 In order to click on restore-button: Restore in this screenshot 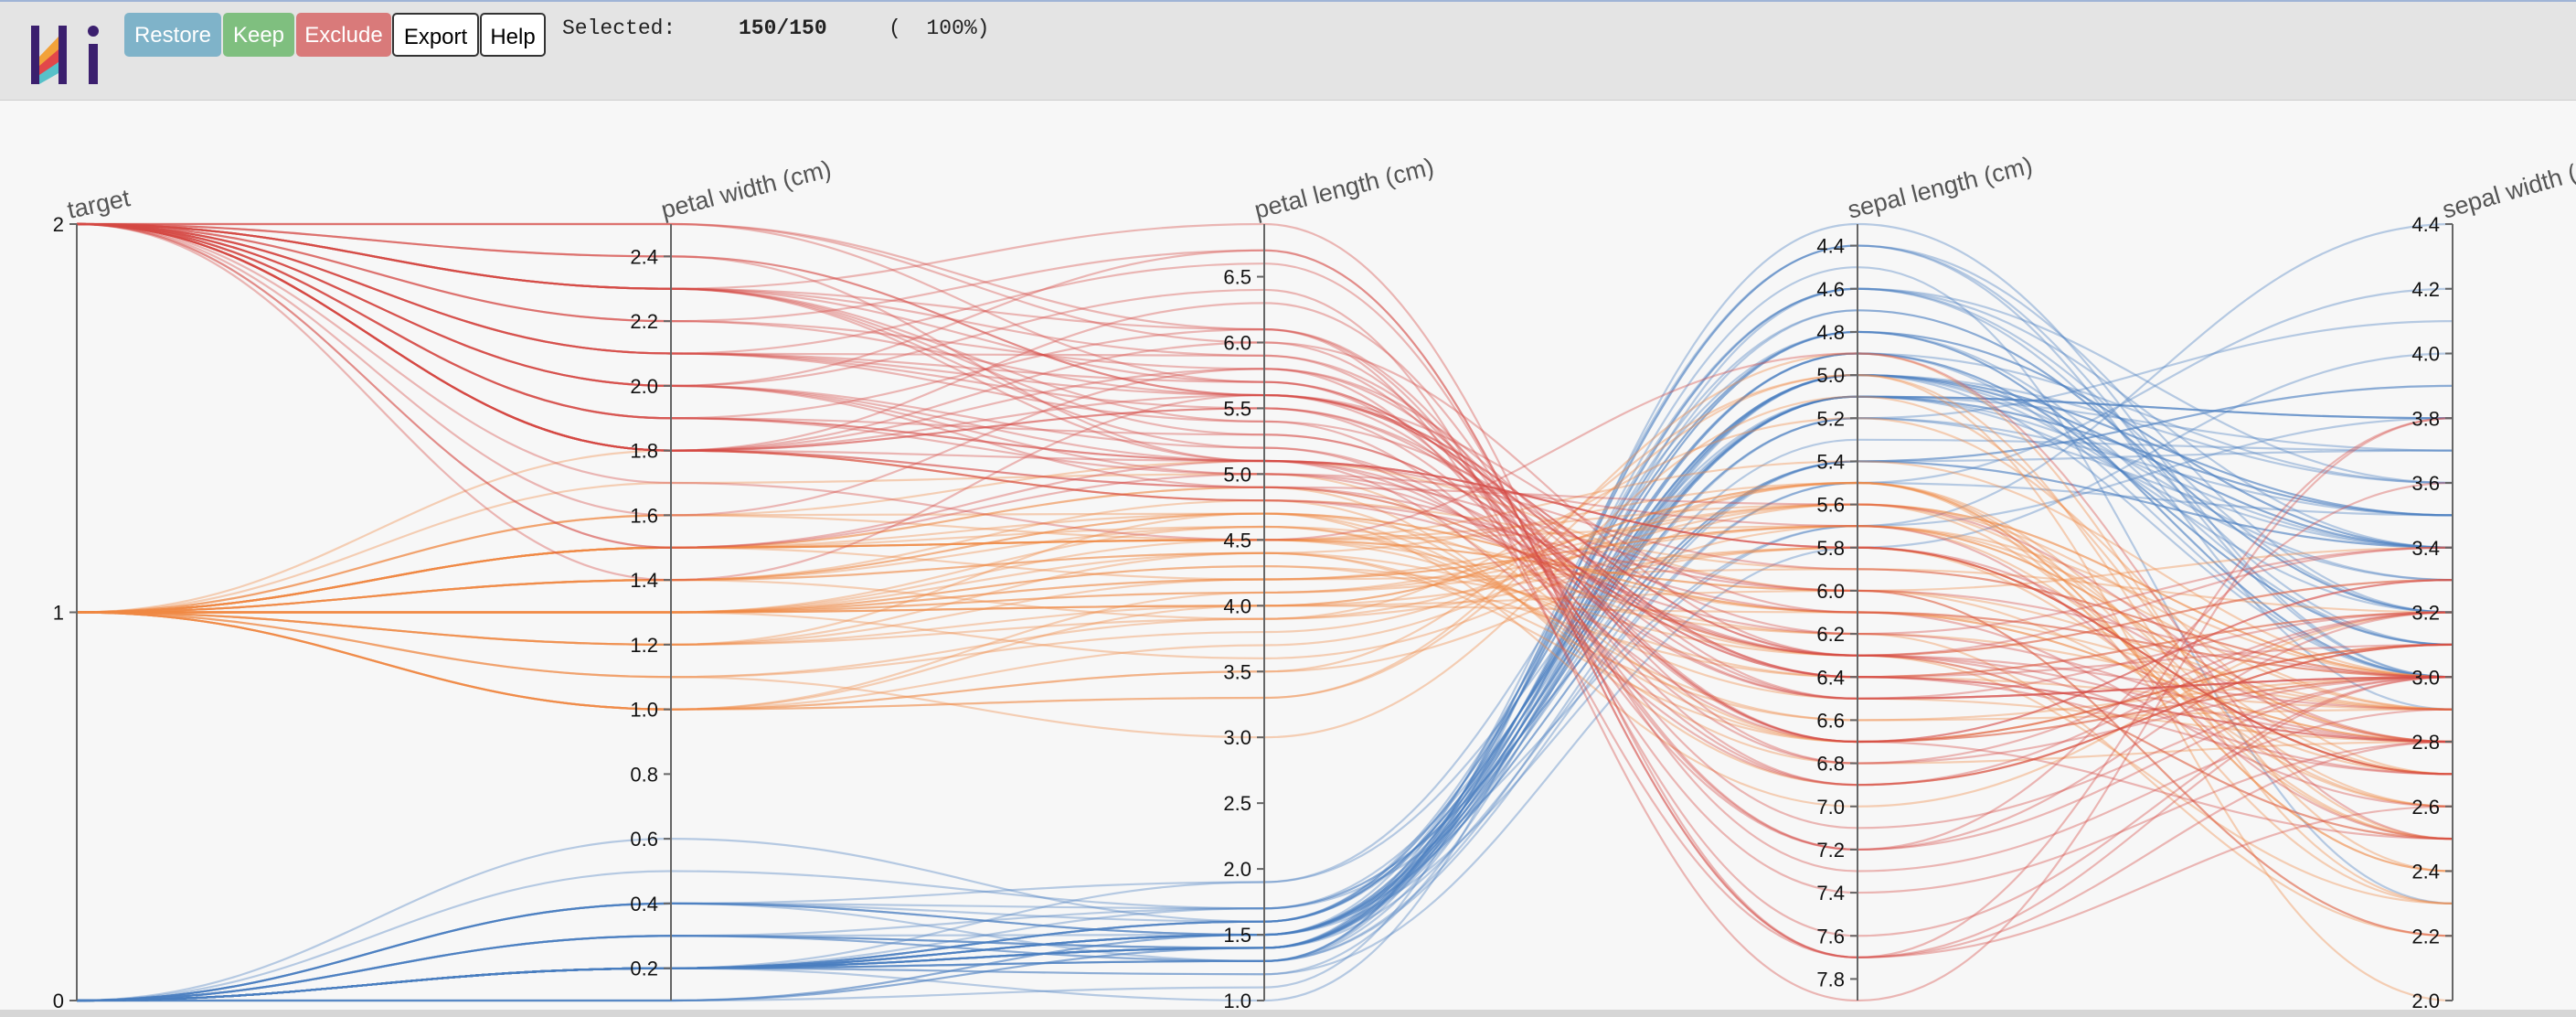, I will do `click(172, 35)`.